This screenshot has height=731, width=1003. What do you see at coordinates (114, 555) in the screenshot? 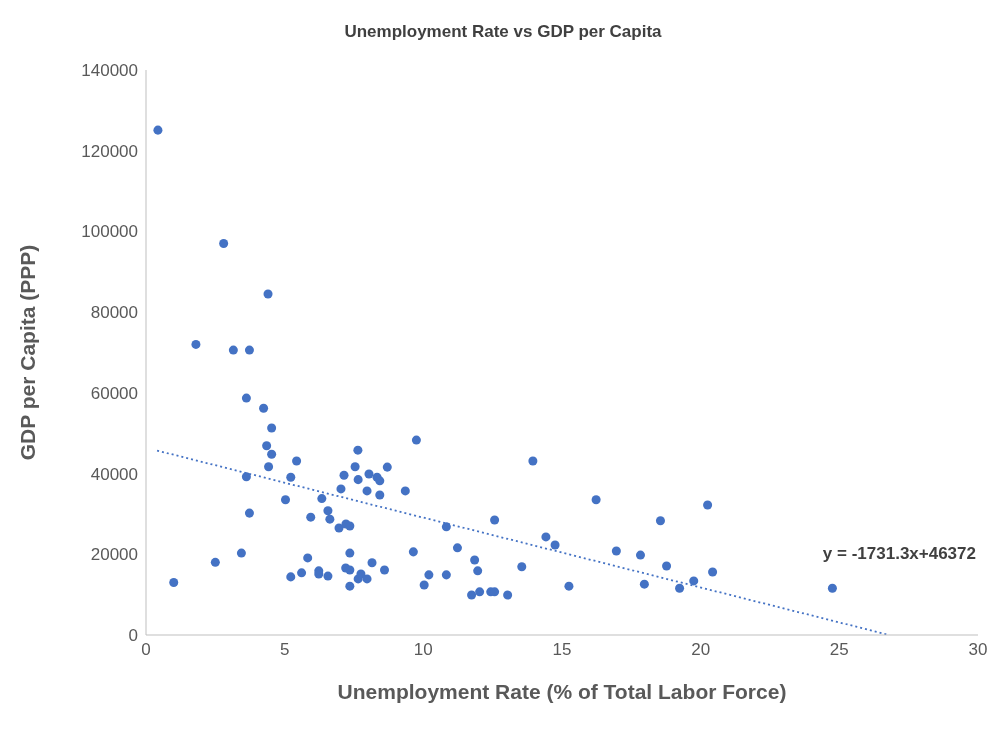
I see `y-tick-label: 20000` at bounding box center [114, 555].